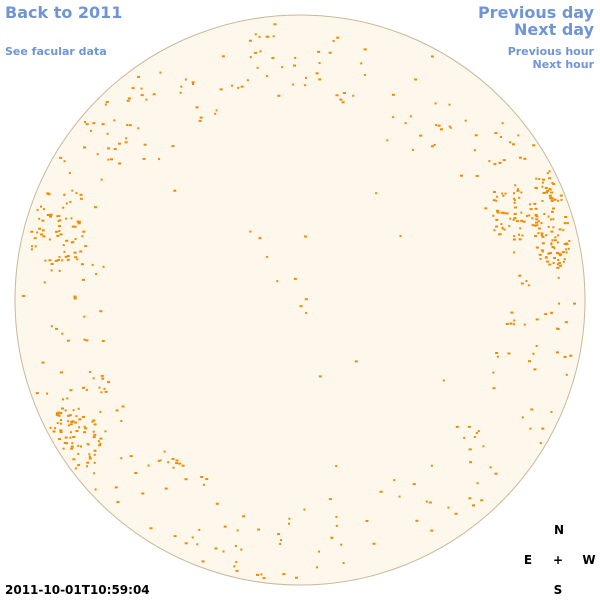  I want to click on next-day-link: Next day, so click(554, 29).